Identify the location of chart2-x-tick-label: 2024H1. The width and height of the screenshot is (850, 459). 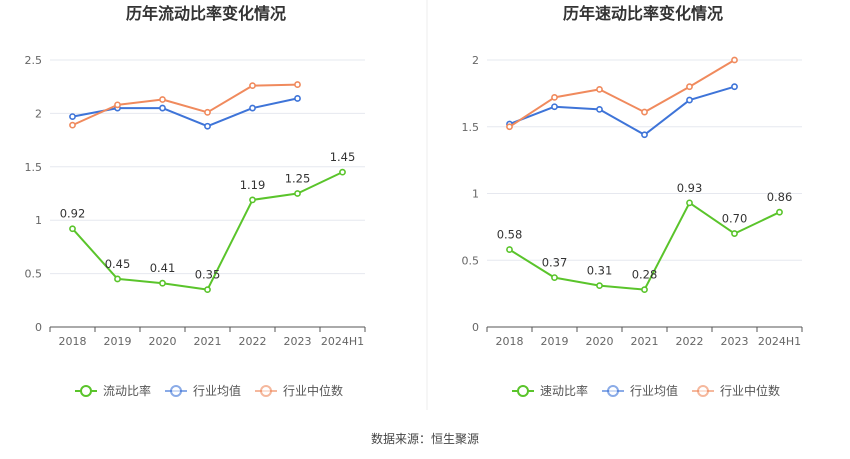
(779, 341).